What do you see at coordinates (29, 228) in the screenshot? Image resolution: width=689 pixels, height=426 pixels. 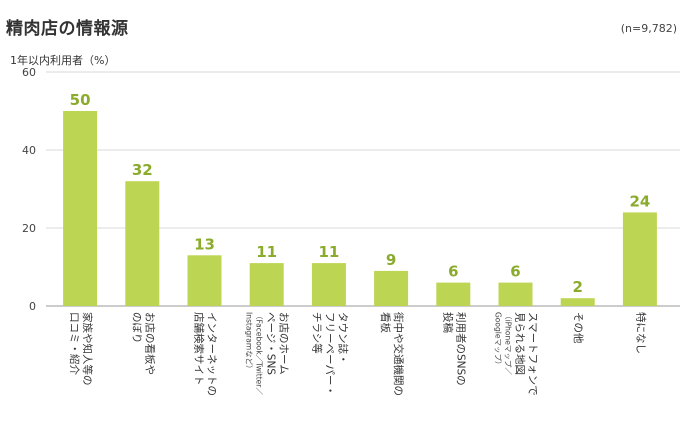 I see `y-tick-label: 20` at bounding box center [29, 228].